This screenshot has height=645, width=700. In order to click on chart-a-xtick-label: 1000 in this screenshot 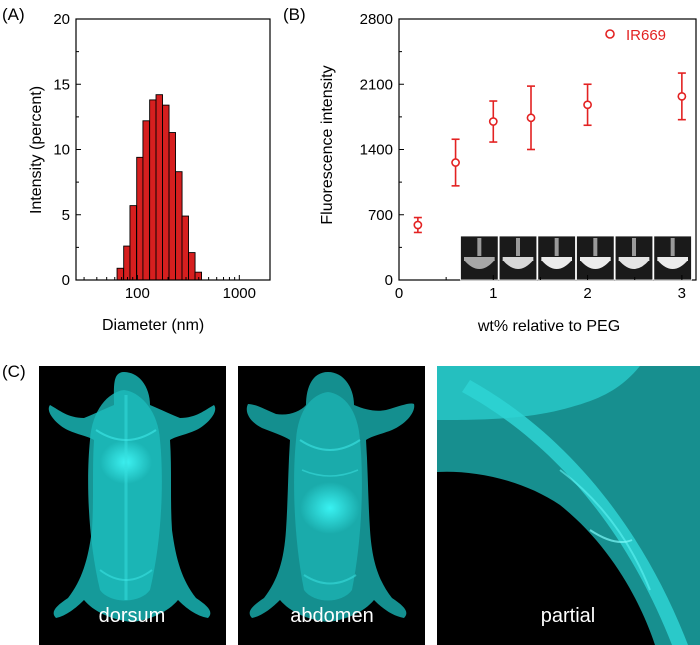, I will do `click(239, 293)`.